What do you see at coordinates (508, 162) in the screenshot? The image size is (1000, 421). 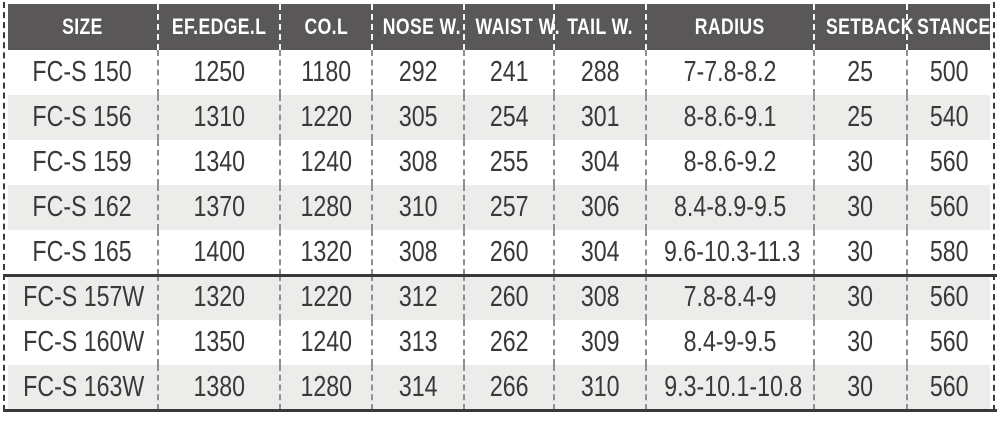 I see `cell-waist-w: 255` at bounding box center [508, 162].